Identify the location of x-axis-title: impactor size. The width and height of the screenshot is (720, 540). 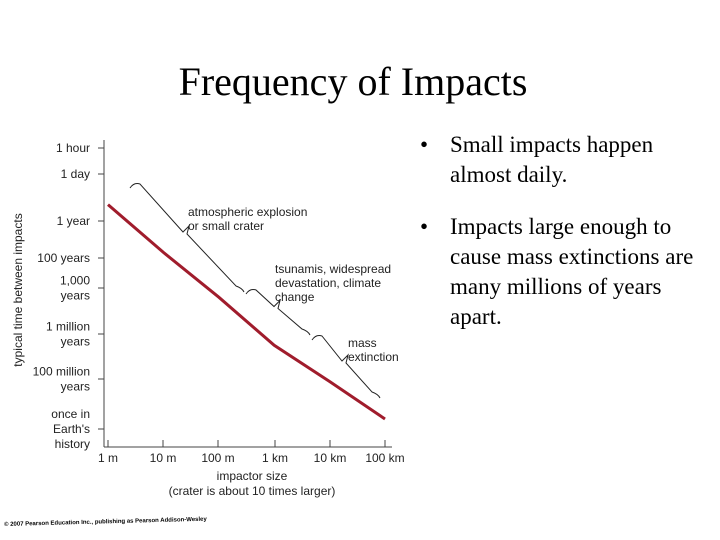
(252, 476).